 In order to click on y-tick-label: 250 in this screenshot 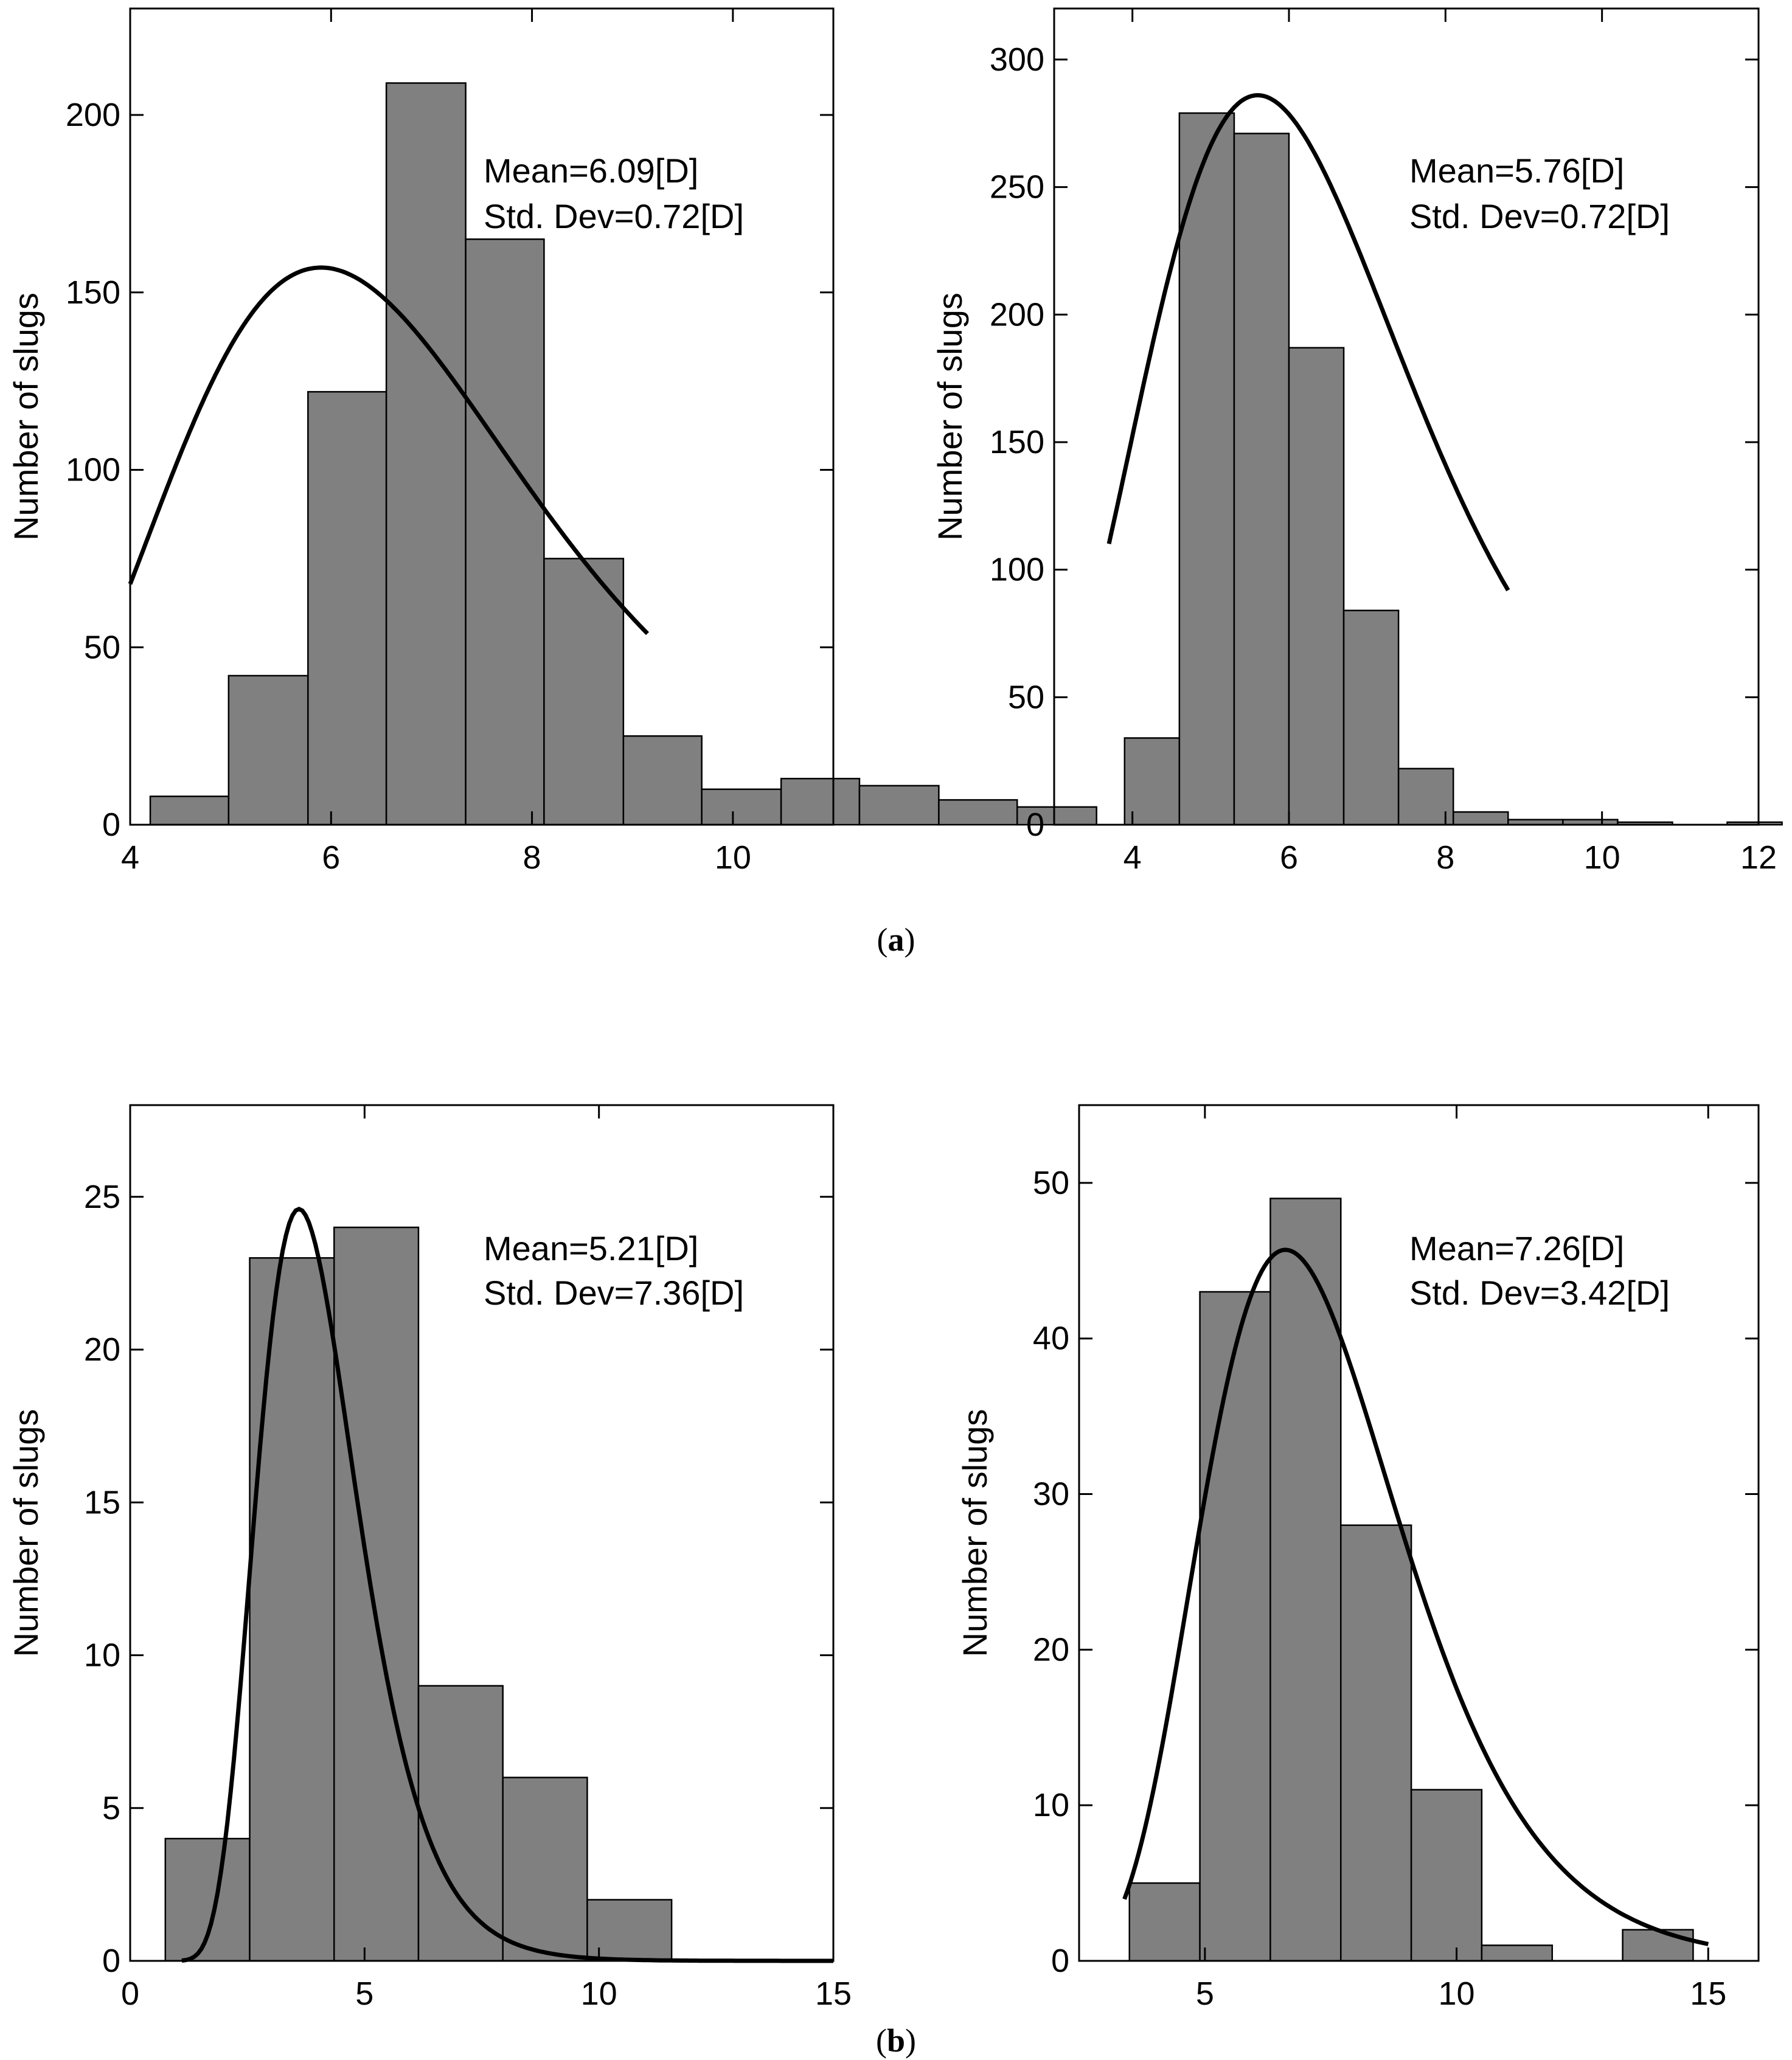, I will do `click(1017, 187)`.